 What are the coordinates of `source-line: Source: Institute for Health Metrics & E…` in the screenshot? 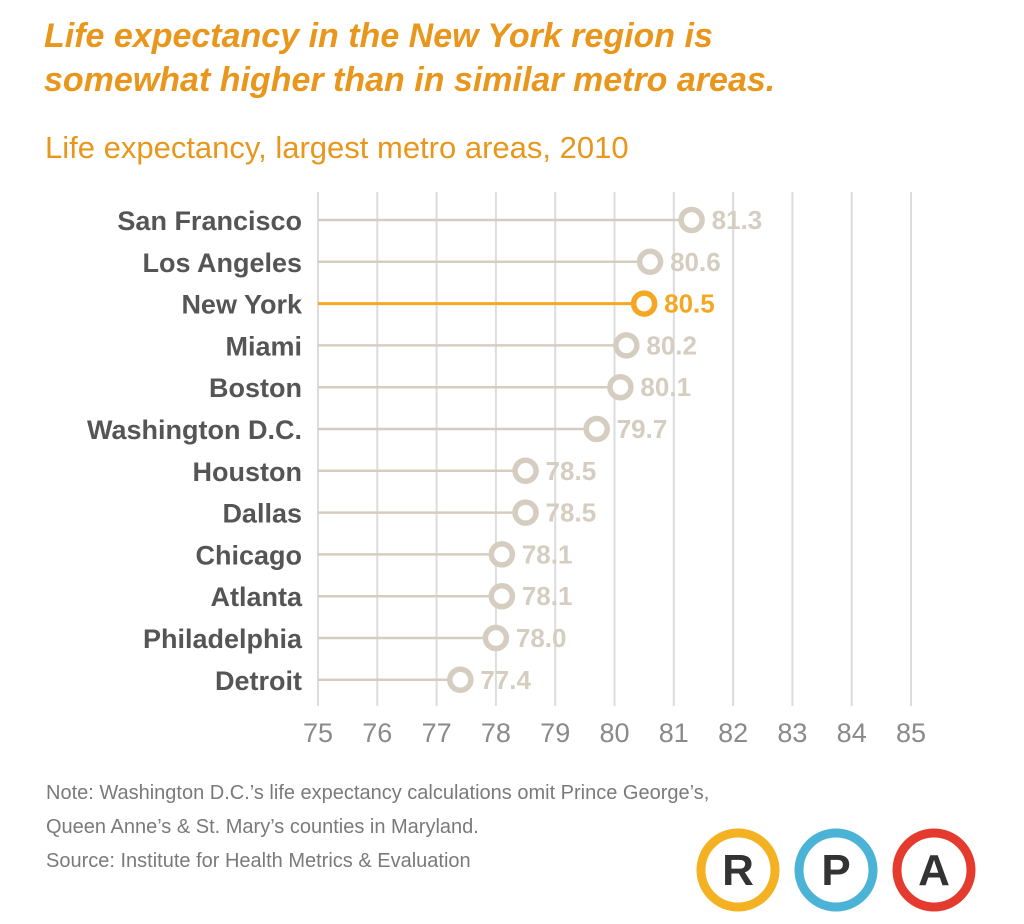 It's located at (258, 861).